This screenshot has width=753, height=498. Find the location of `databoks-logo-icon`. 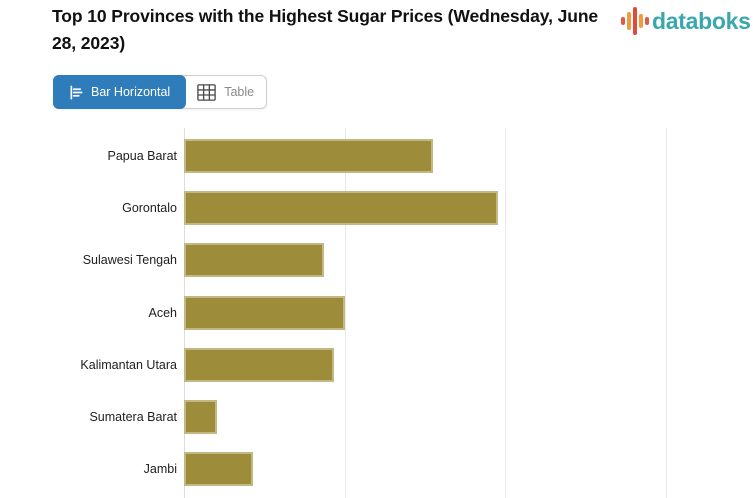

databoks-logo-icon is located at coordinates (635, 21).